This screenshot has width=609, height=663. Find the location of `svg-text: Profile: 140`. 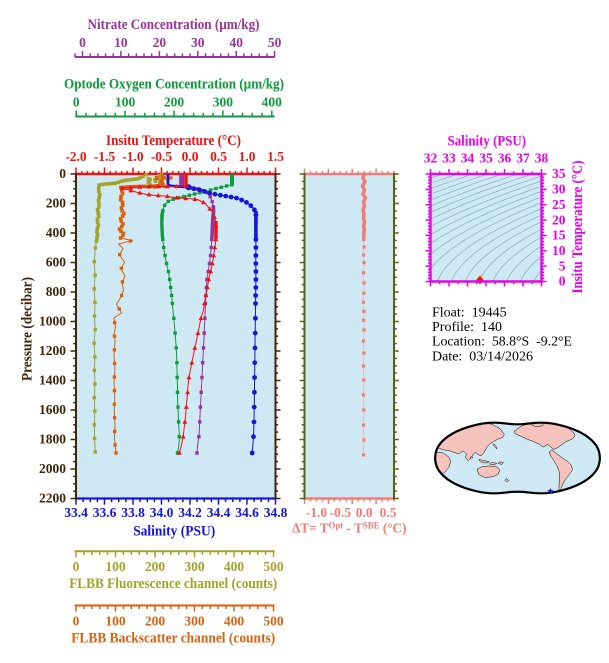

svg-text: Profile: 140 is located at coordinates (467, 327).